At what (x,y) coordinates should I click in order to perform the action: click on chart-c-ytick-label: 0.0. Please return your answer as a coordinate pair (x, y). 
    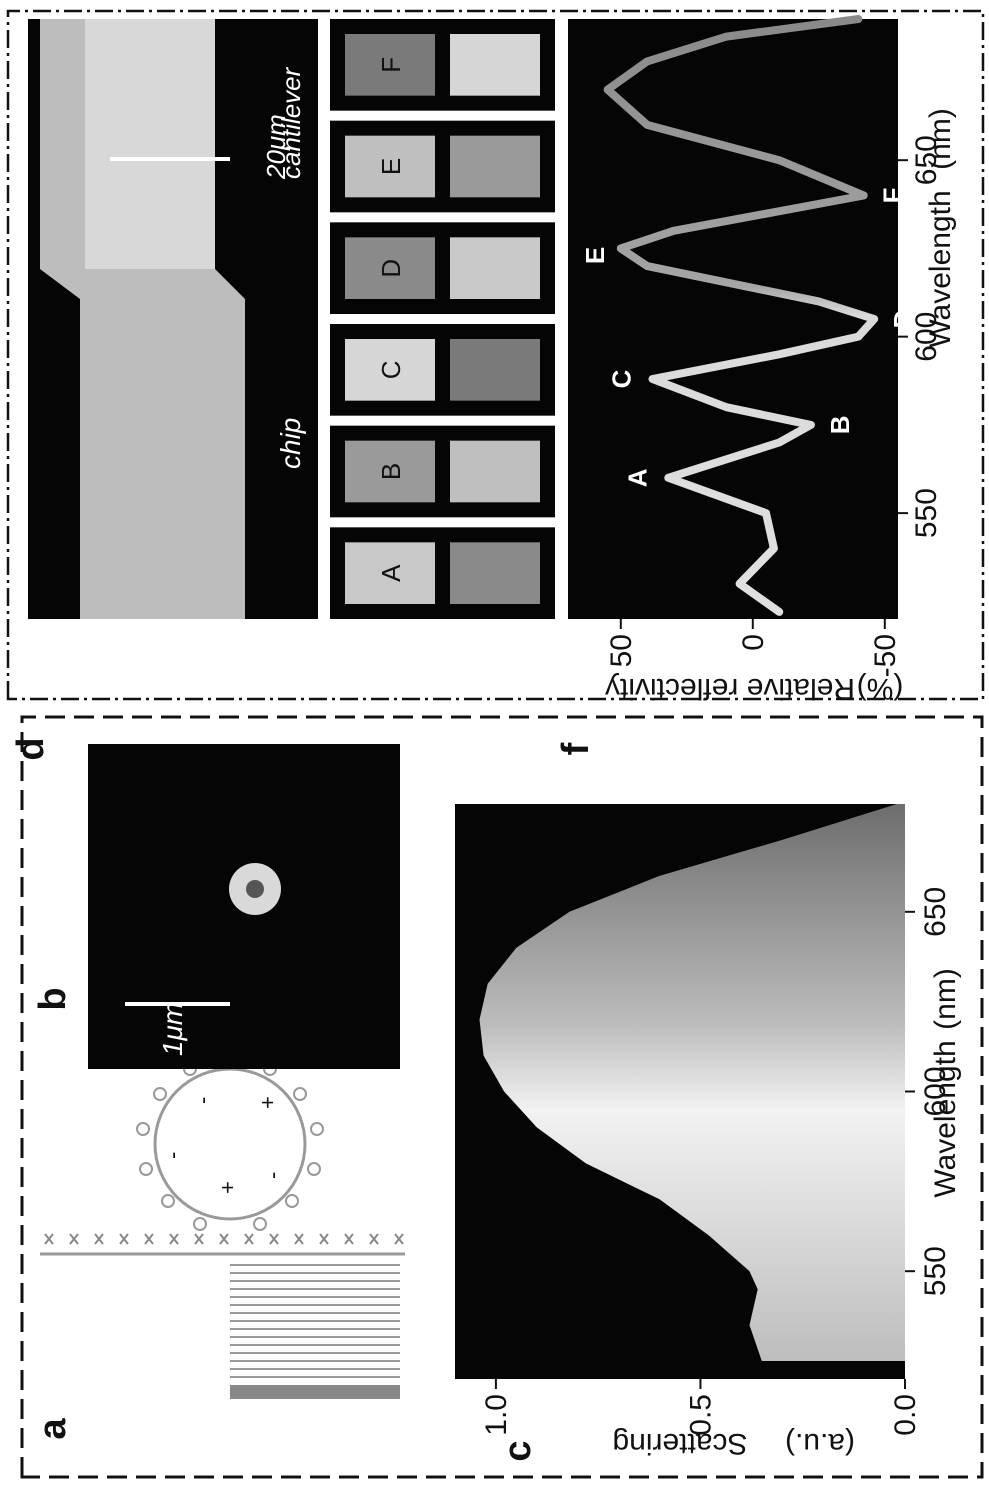
    Looking at the image, I should click on (905, 1415).